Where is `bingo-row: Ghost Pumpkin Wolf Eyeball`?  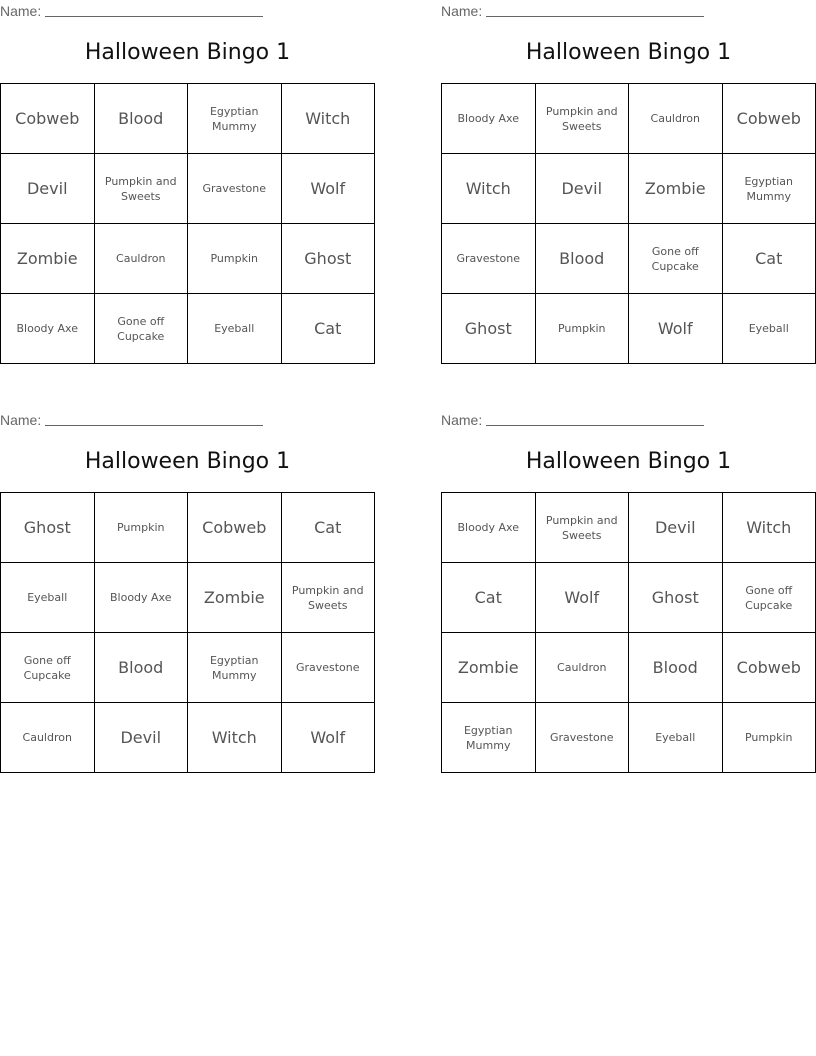 bingo-row: Ghost Pumpkin Wolf Eyeball is located at coordinates (628, 328).